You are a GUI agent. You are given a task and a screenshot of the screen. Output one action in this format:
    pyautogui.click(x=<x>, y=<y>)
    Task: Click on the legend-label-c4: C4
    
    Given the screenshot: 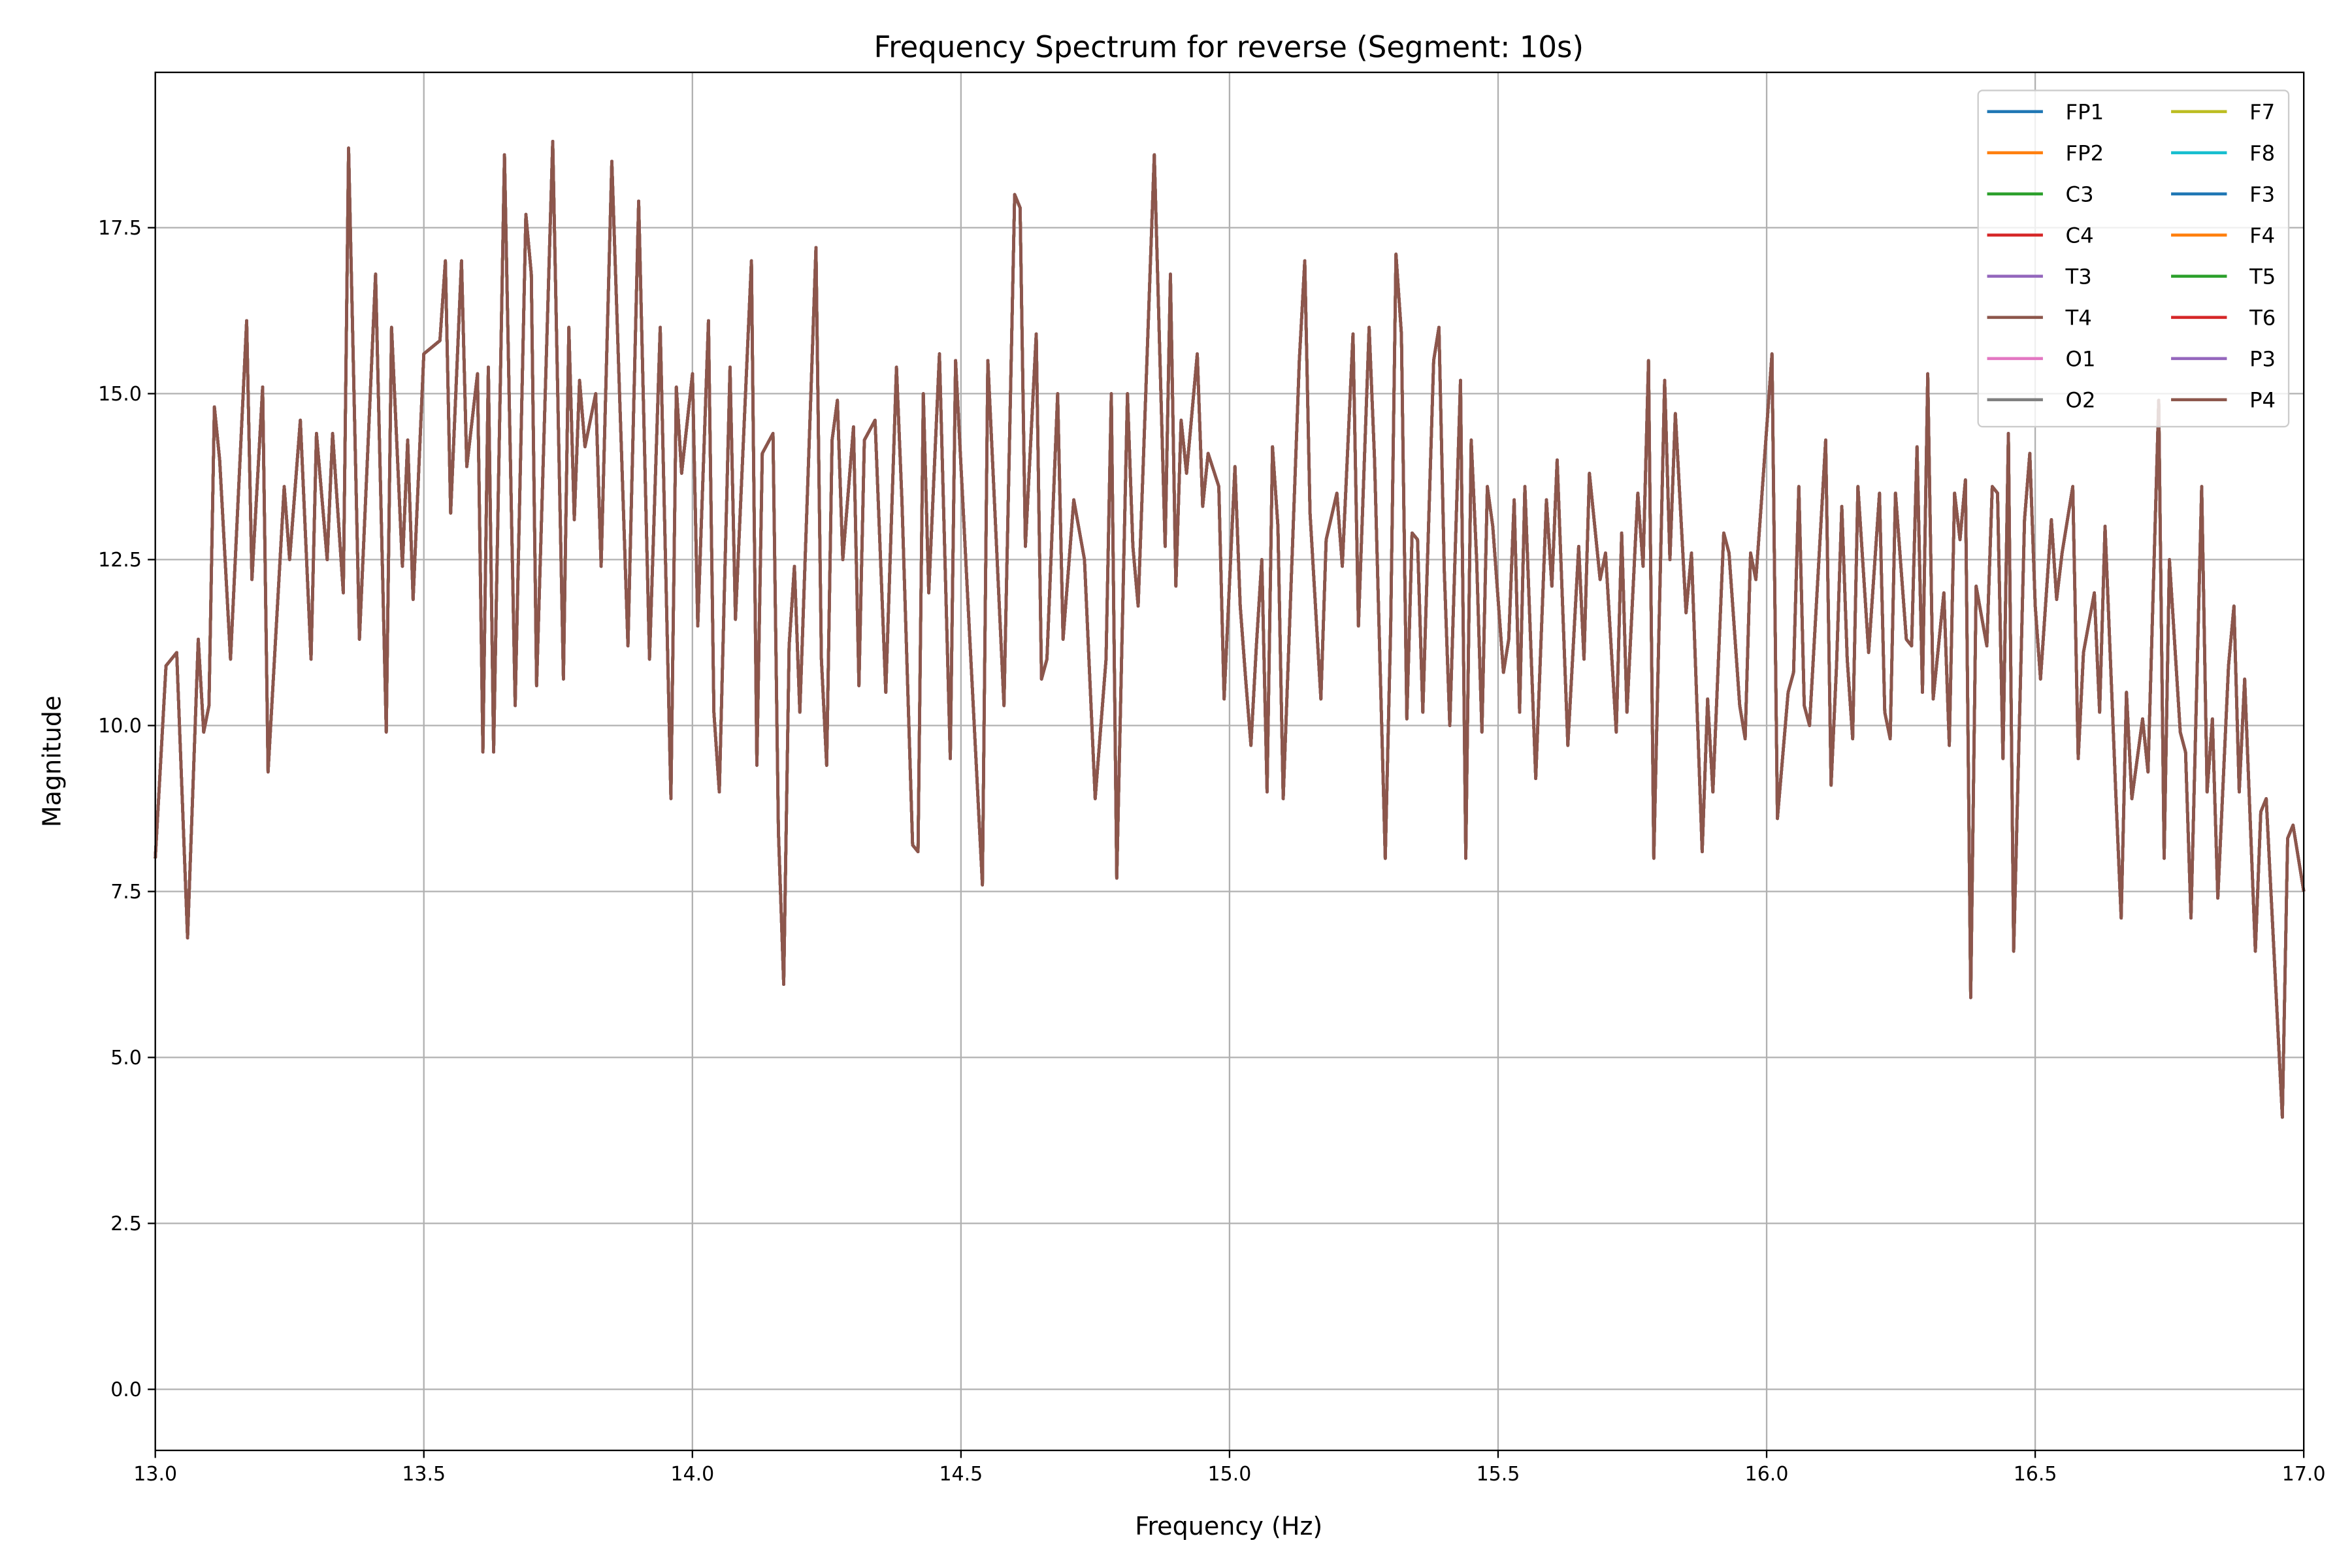 What is the action you would take?
    pyautogui.click(x=2080, y=235)
    